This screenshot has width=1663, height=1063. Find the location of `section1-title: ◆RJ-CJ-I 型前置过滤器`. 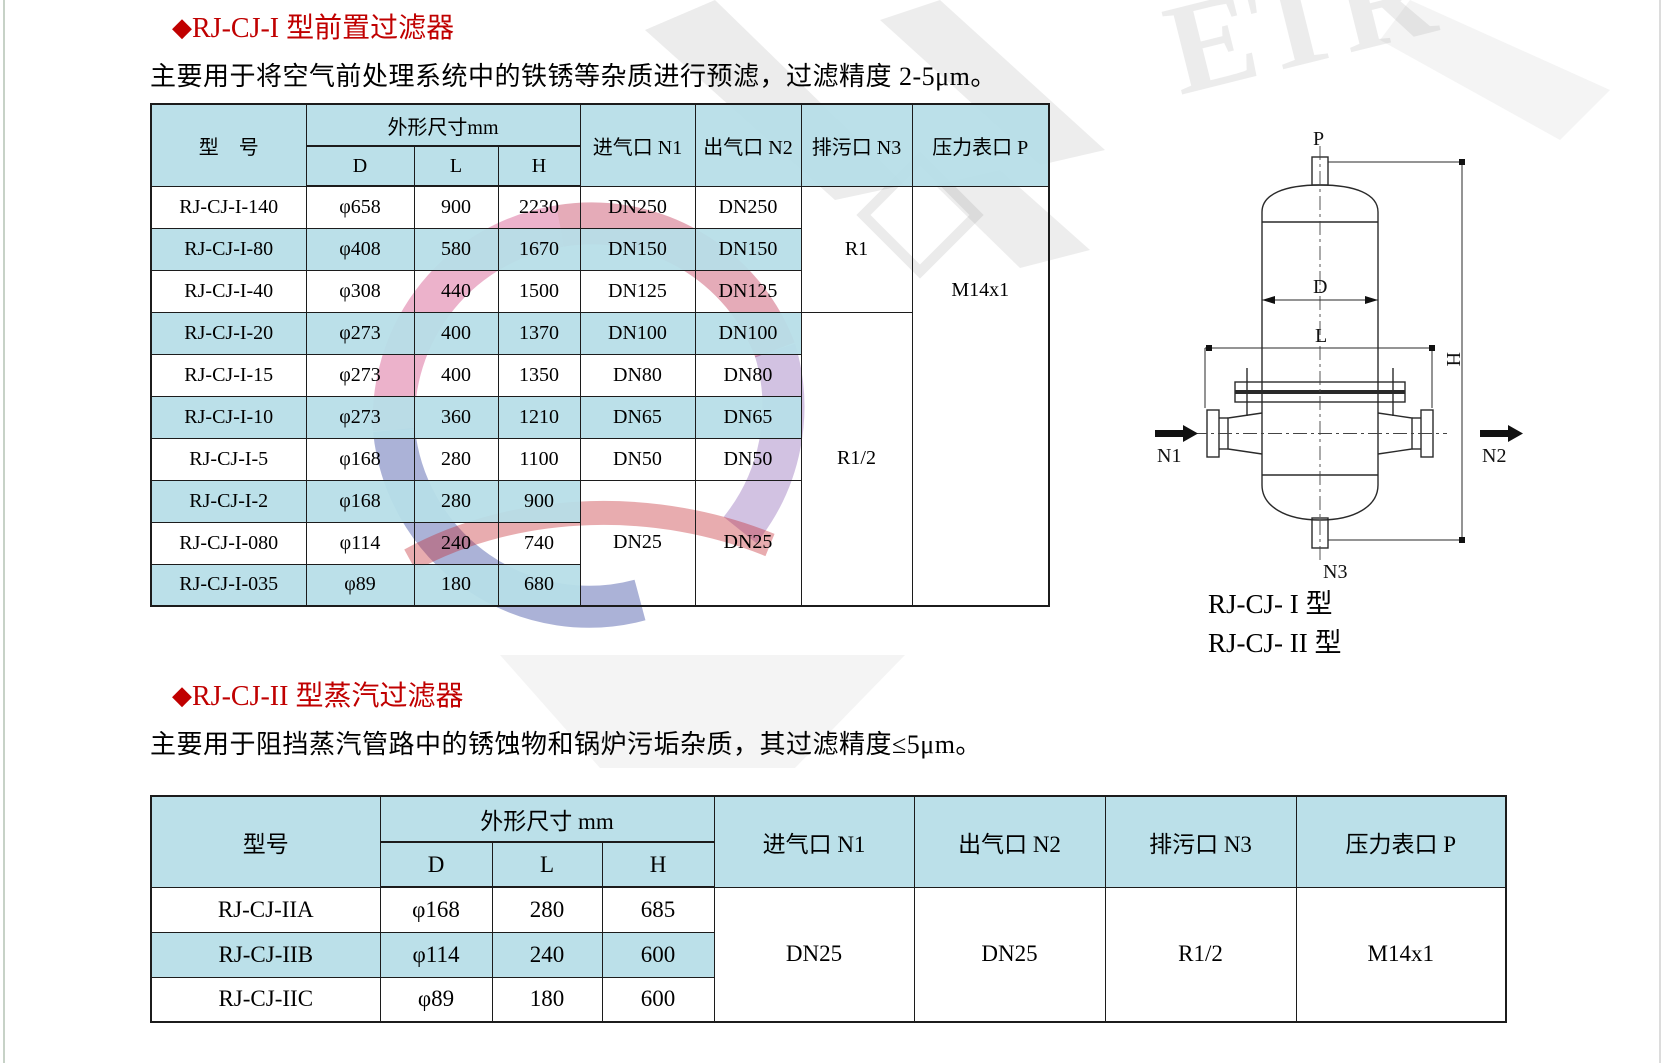

section1-title: ◆RJ-CJ-I 型前置过滤器 is located at coordinates (313, 28).